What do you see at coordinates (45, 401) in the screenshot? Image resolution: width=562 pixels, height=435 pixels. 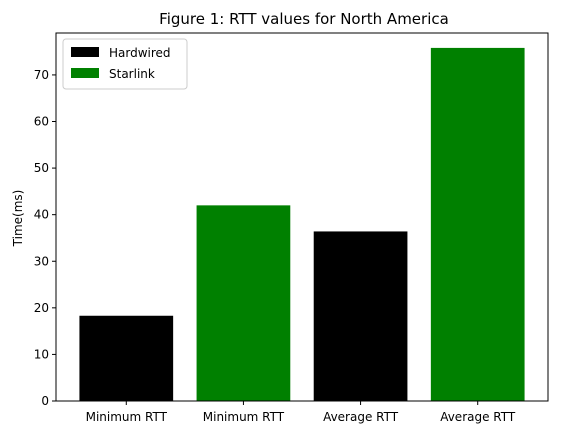 I see `y-tick-label: 0` at bounding box center [45, 401].